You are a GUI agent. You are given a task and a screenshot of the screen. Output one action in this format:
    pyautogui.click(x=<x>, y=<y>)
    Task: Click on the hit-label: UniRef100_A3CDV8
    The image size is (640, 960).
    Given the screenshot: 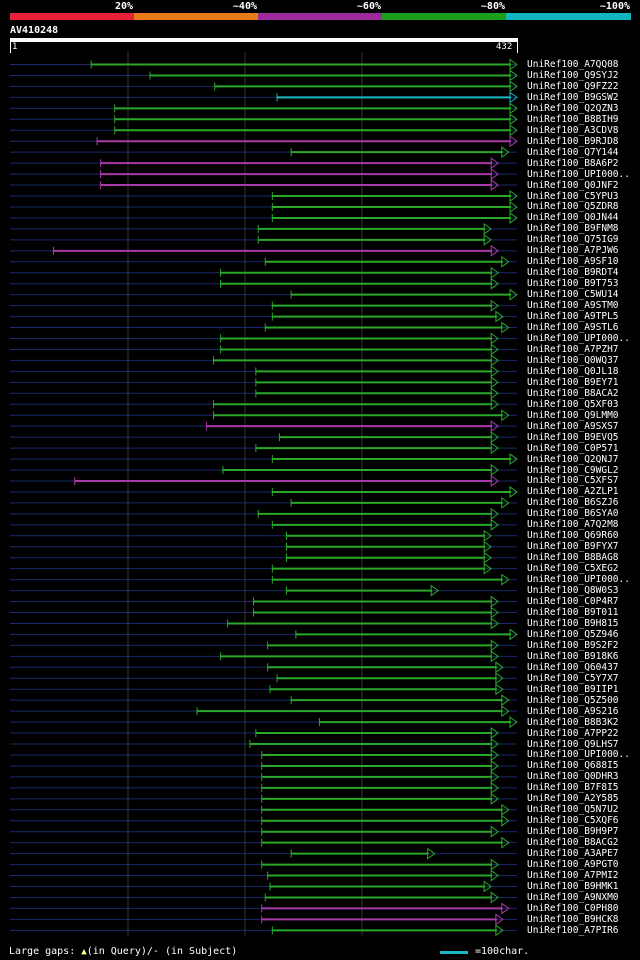 What is the action you would take?
    pyautogui.click(x=573, y=130)
    